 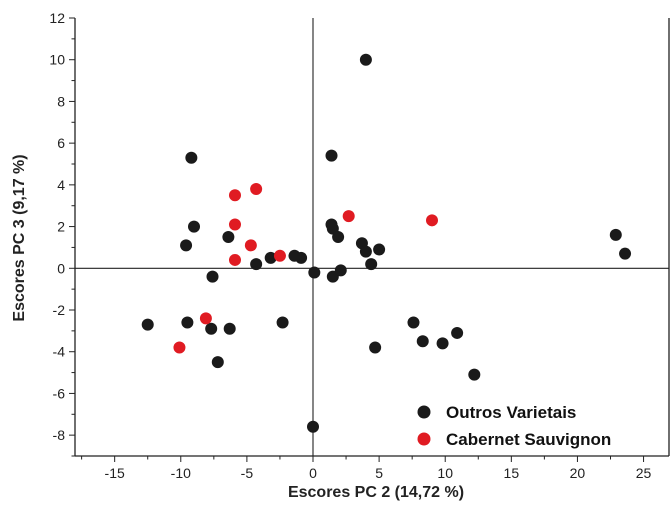 What do you see at coordinates (376, 492) in the screenshot?
I see `x-axis-title: Escores PC 2 (14,72 %)` at bounding box center [376, 492].